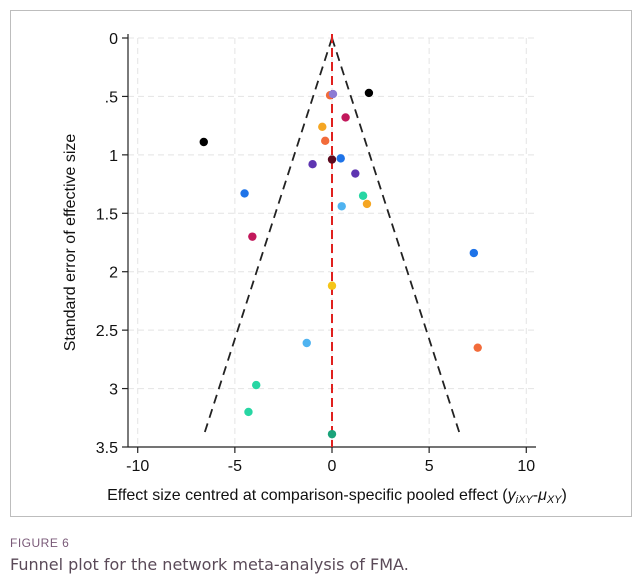 This screenshot has width=641, height=581. What do you see at coordinates (267, 236) in the screenshot?
I see `funnel-left-line` at bounding box center [267, 236].